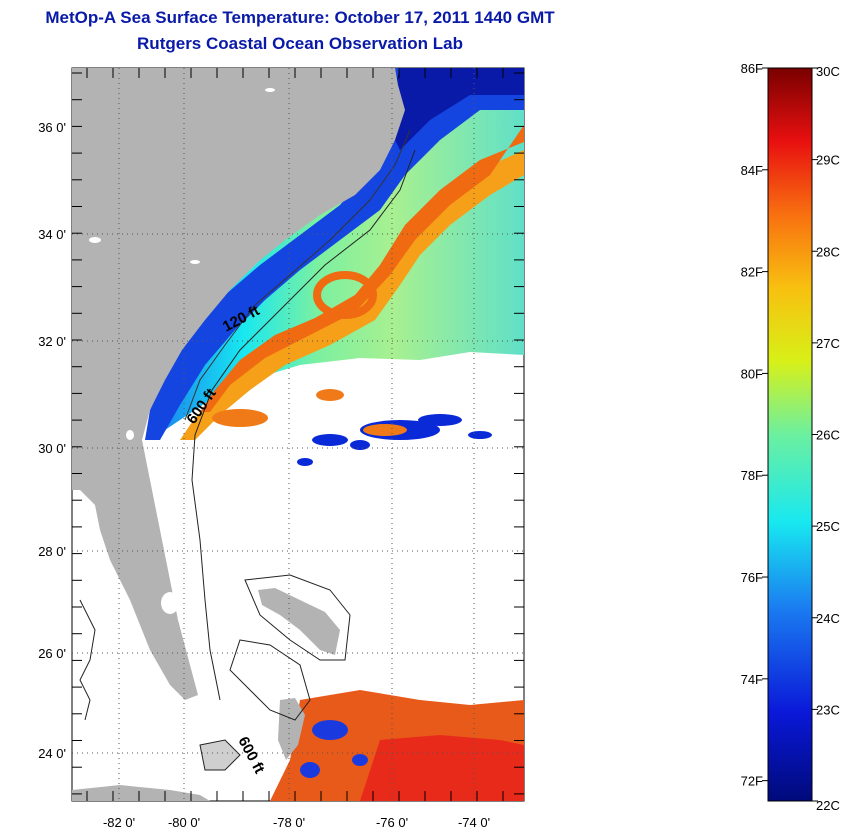 The height and width of the screenshot is (832, 849). What do you see at coordinates (170, 603) in the screenshot?
I see `lake-okeechobee` at bounding box center [170, 603].